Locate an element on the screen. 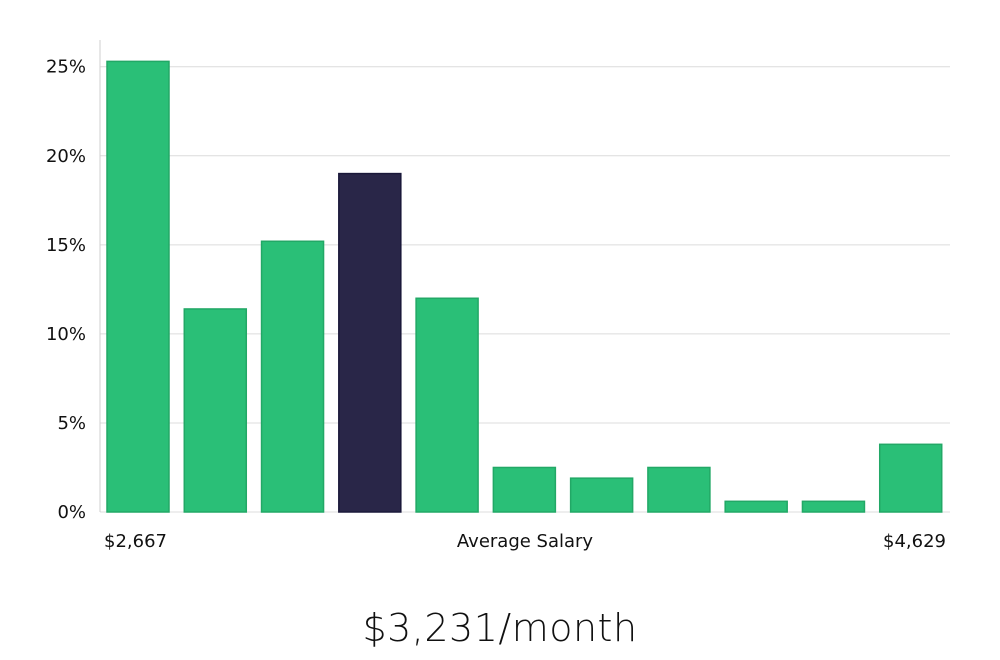  y-tick-label: 15% is located at coordinates (66, 245).